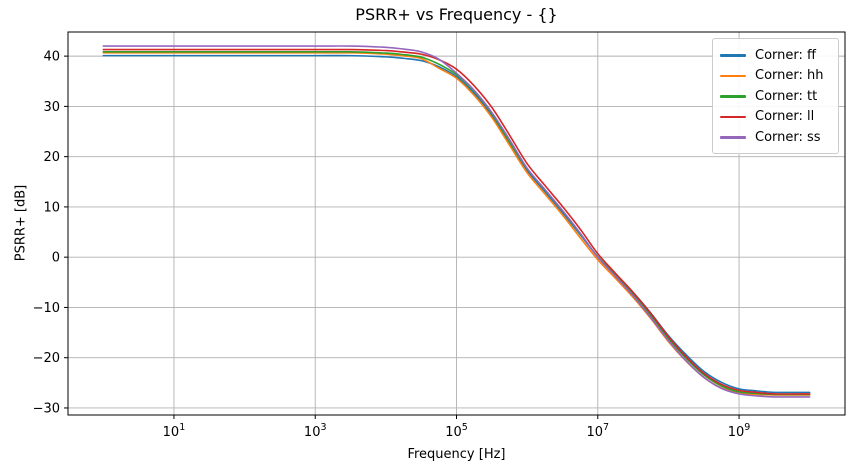 Image resolution: width=853 pixels, height=475 pixels. What do you see at coordinates (597, 431) in the screenshot?
I see `x-tick-label: 10⁷` at bounding box center [597, 431].